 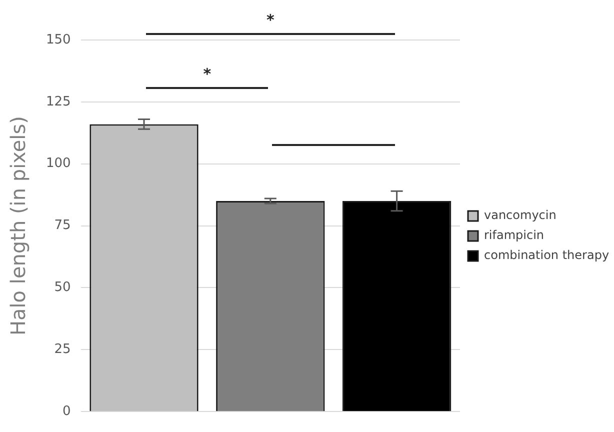 I want to click on y-tick-label: 100, so click(x=58, y=164).